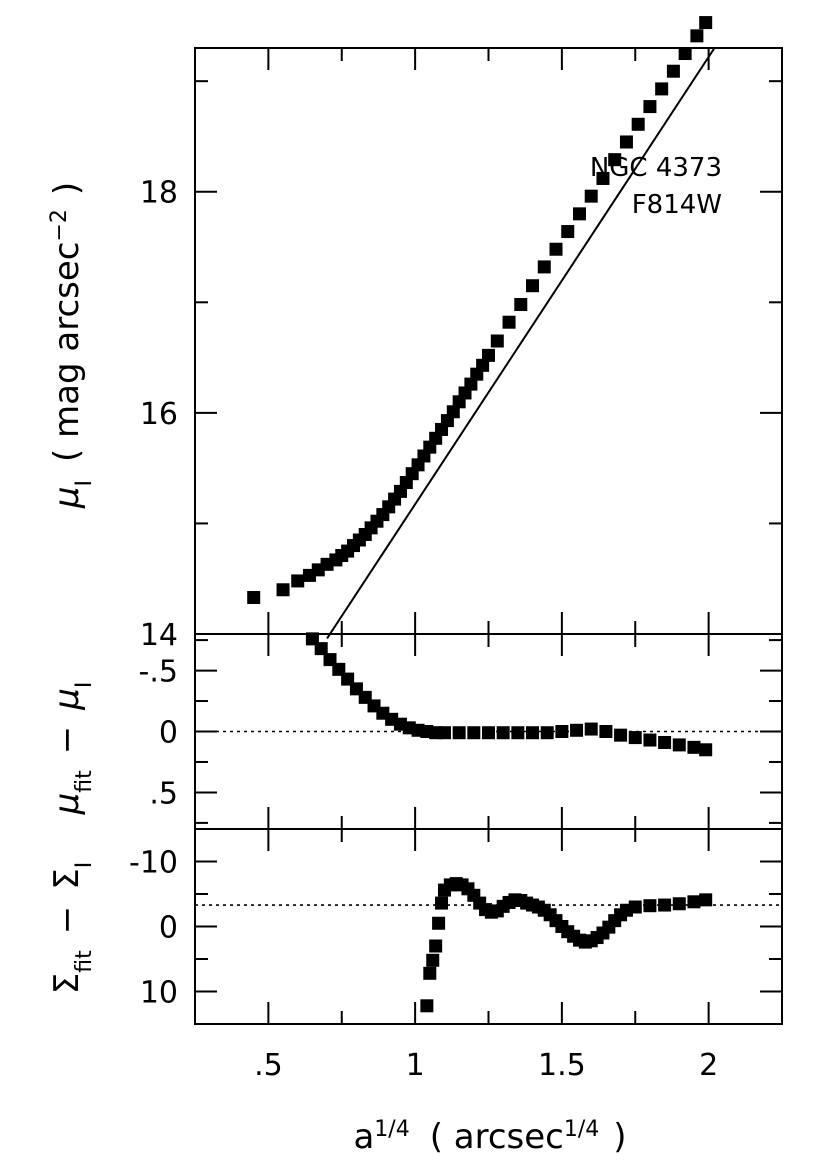 The image size is (830, 1172). What do you see at coordinates (67, 188) in the screenshot?
I see `ylabel-close: )` at bounding box center [67, 188].